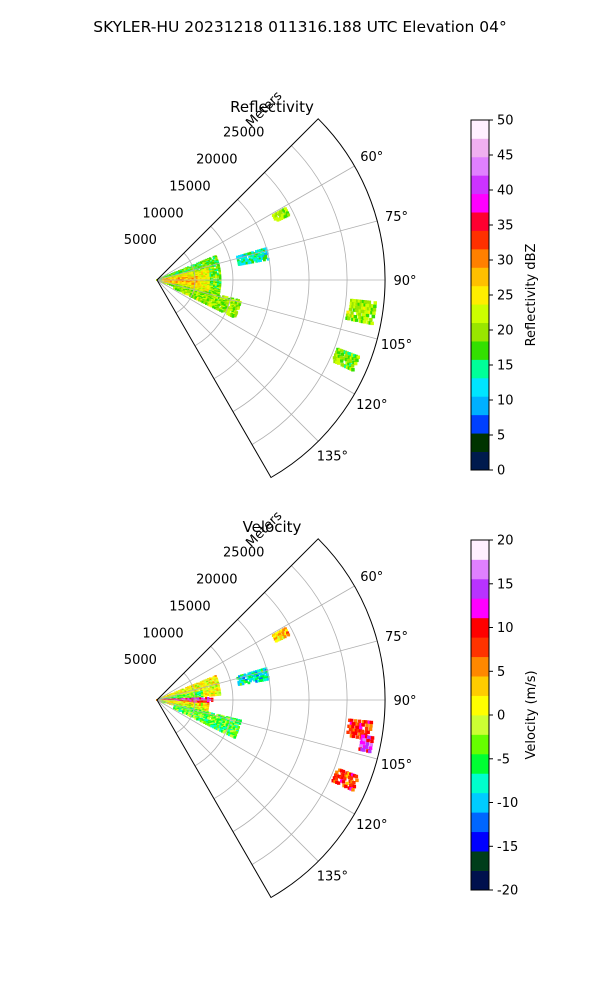  What do you see at coordinates (505, 121) in the screenshot?
I see `colorbar-tick-label: 50` at bounding box center [505, 121].